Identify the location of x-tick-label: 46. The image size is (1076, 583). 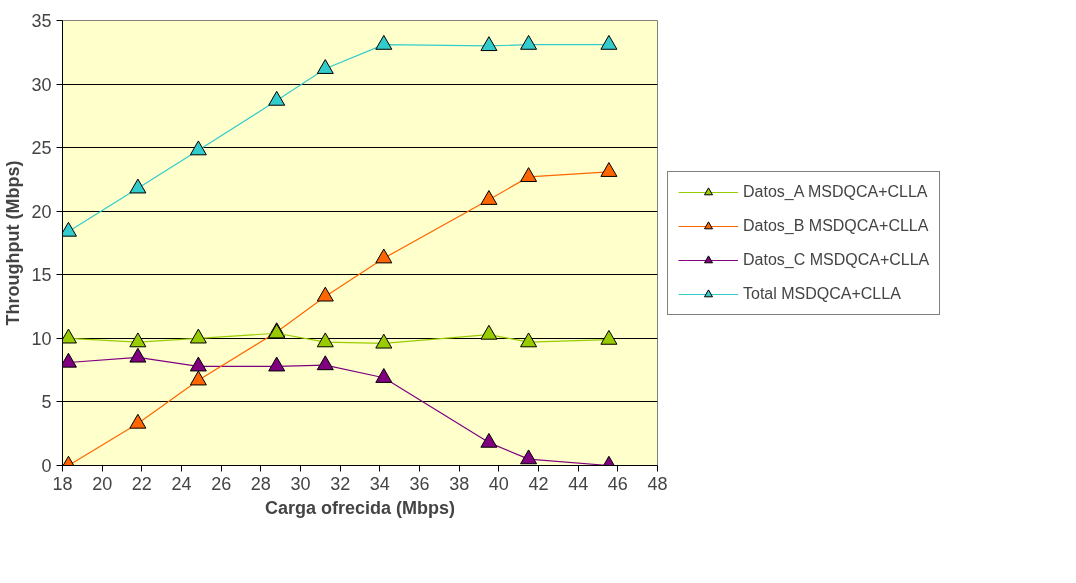
(617, 483).